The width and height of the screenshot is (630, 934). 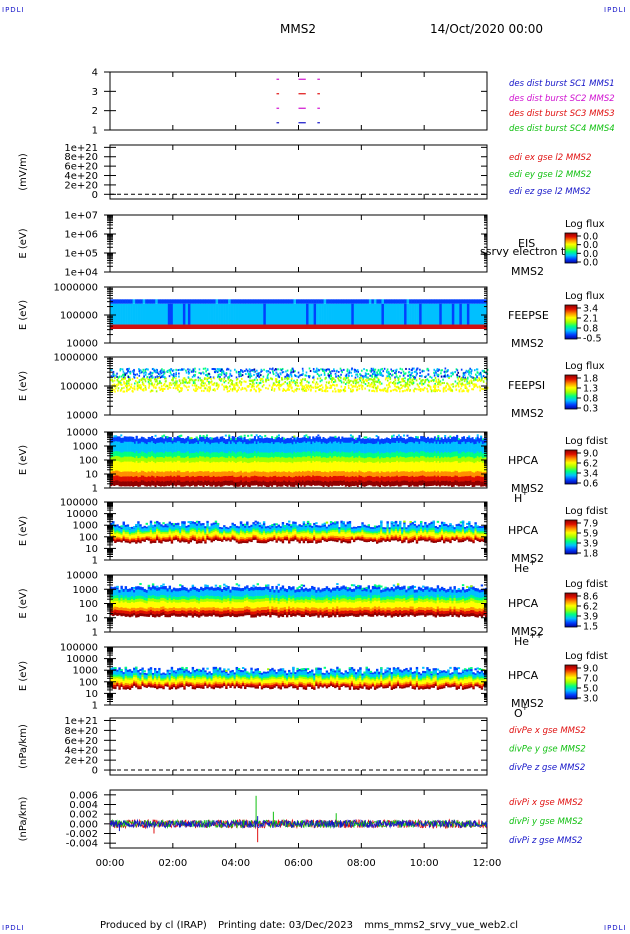 What do you see at coordinates (590, 409) in the screenshot?
I see `colorbar-tick-label: 0.3` at bounding box center [590, 409].